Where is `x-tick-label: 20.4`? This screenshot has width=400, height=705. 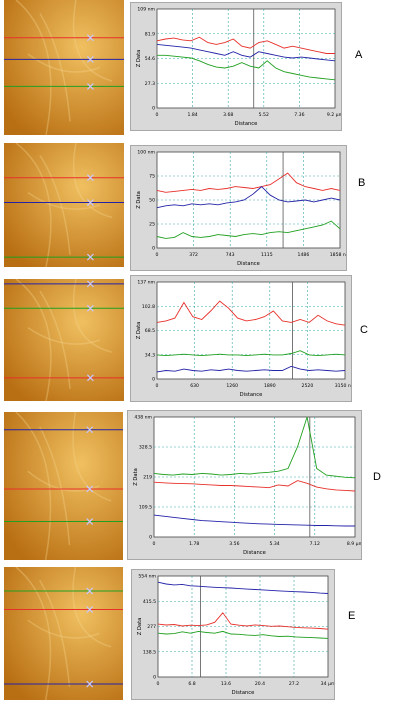
x-tick-label: 20.4 is located at coordinates (260, 684).